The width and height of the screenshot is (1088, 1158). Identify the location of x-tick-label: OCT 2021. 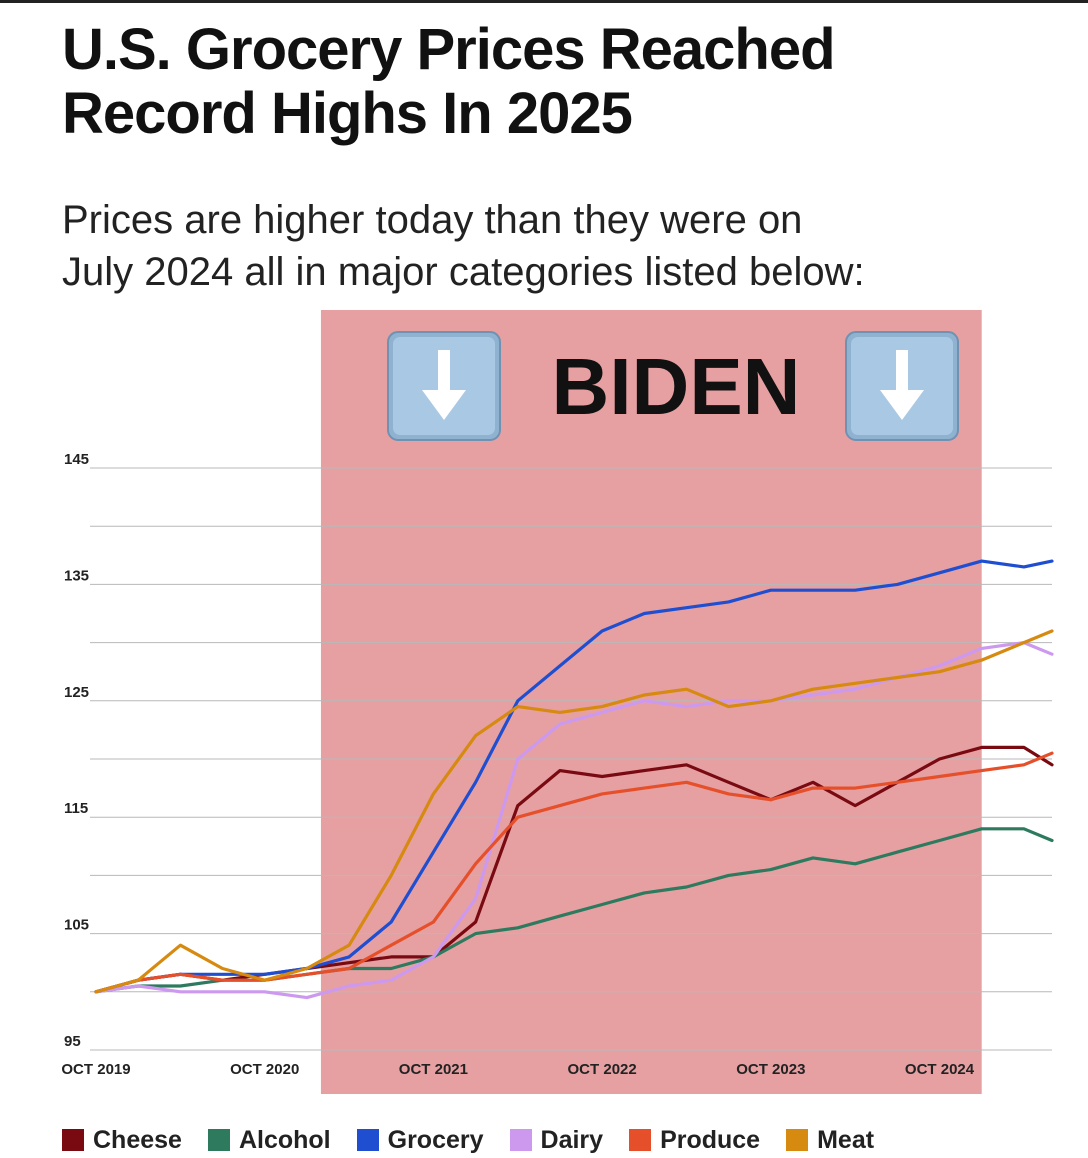
(433, 1069).